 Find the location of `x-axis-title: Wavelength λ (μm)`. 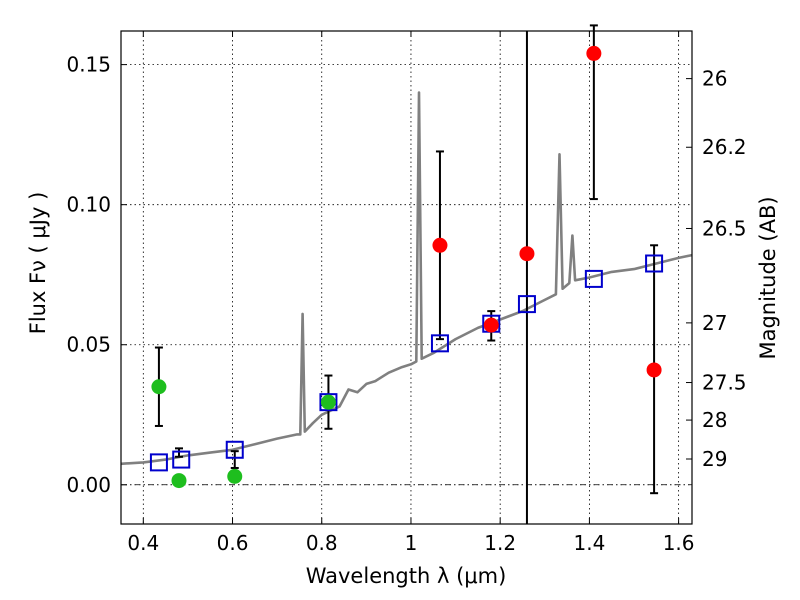

x-axis-title: Wavelength λ (μm) is located at coordinates (406, 576).